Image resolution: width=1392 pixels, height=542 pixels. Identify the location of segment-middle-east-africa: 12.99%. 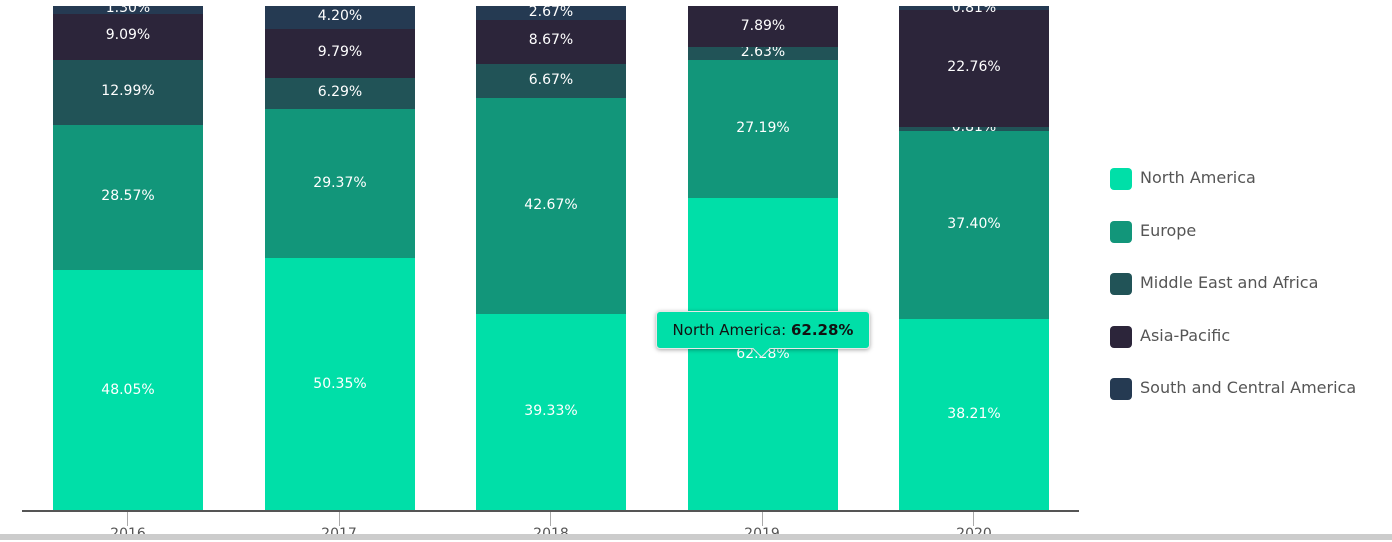
(128, 92).